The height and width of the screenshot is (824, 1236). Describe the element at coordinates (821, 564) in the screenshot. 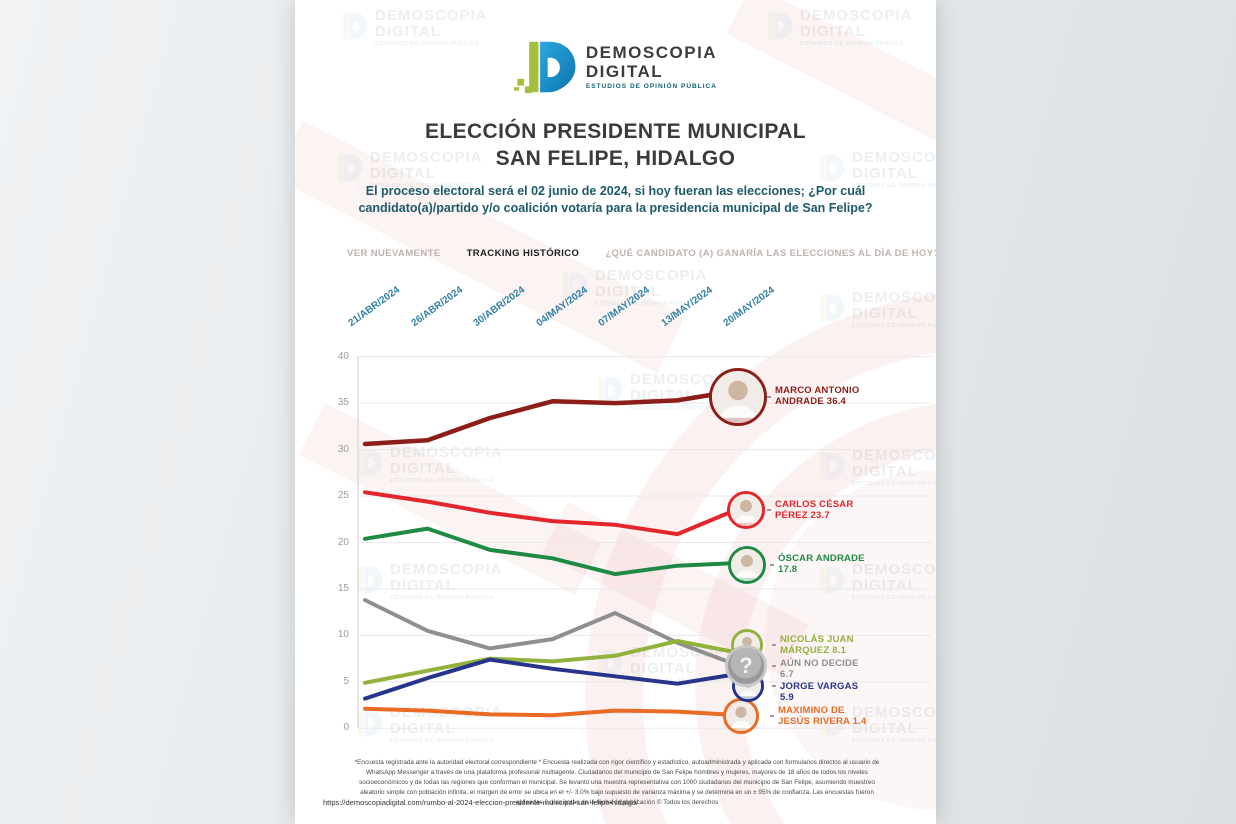

I see `legend-label-2: ÓSCAR ANDRADE 17.8` at that location.